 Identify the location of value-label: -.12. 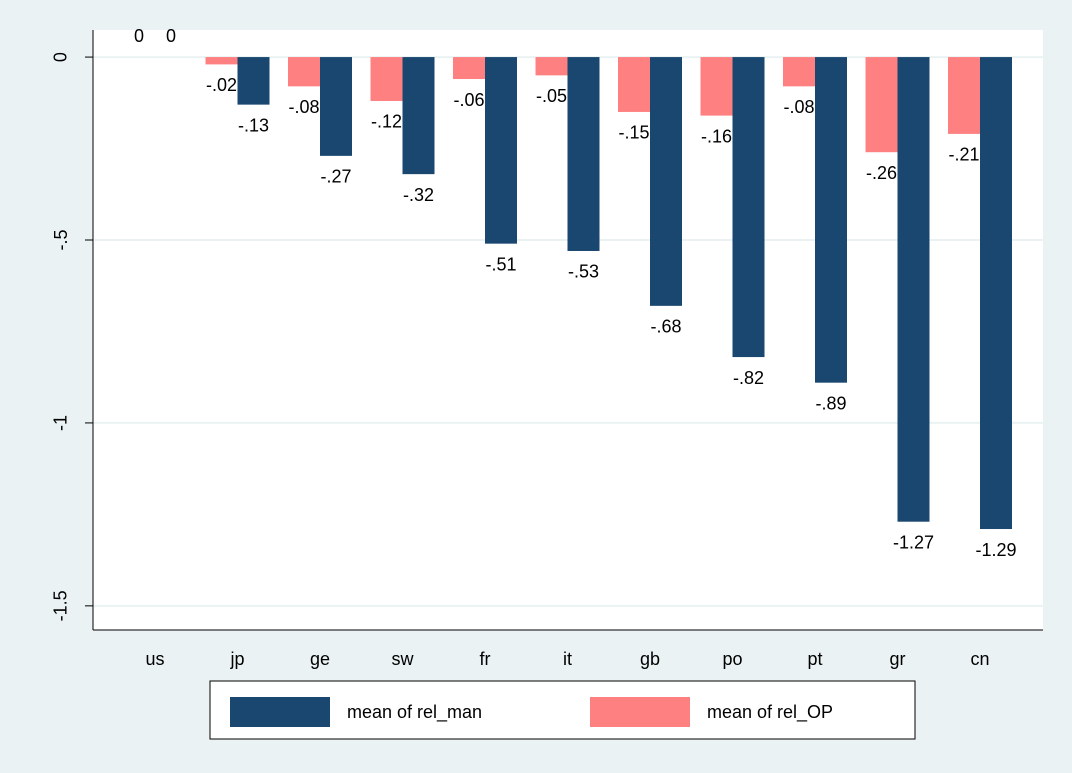
(386, 122).